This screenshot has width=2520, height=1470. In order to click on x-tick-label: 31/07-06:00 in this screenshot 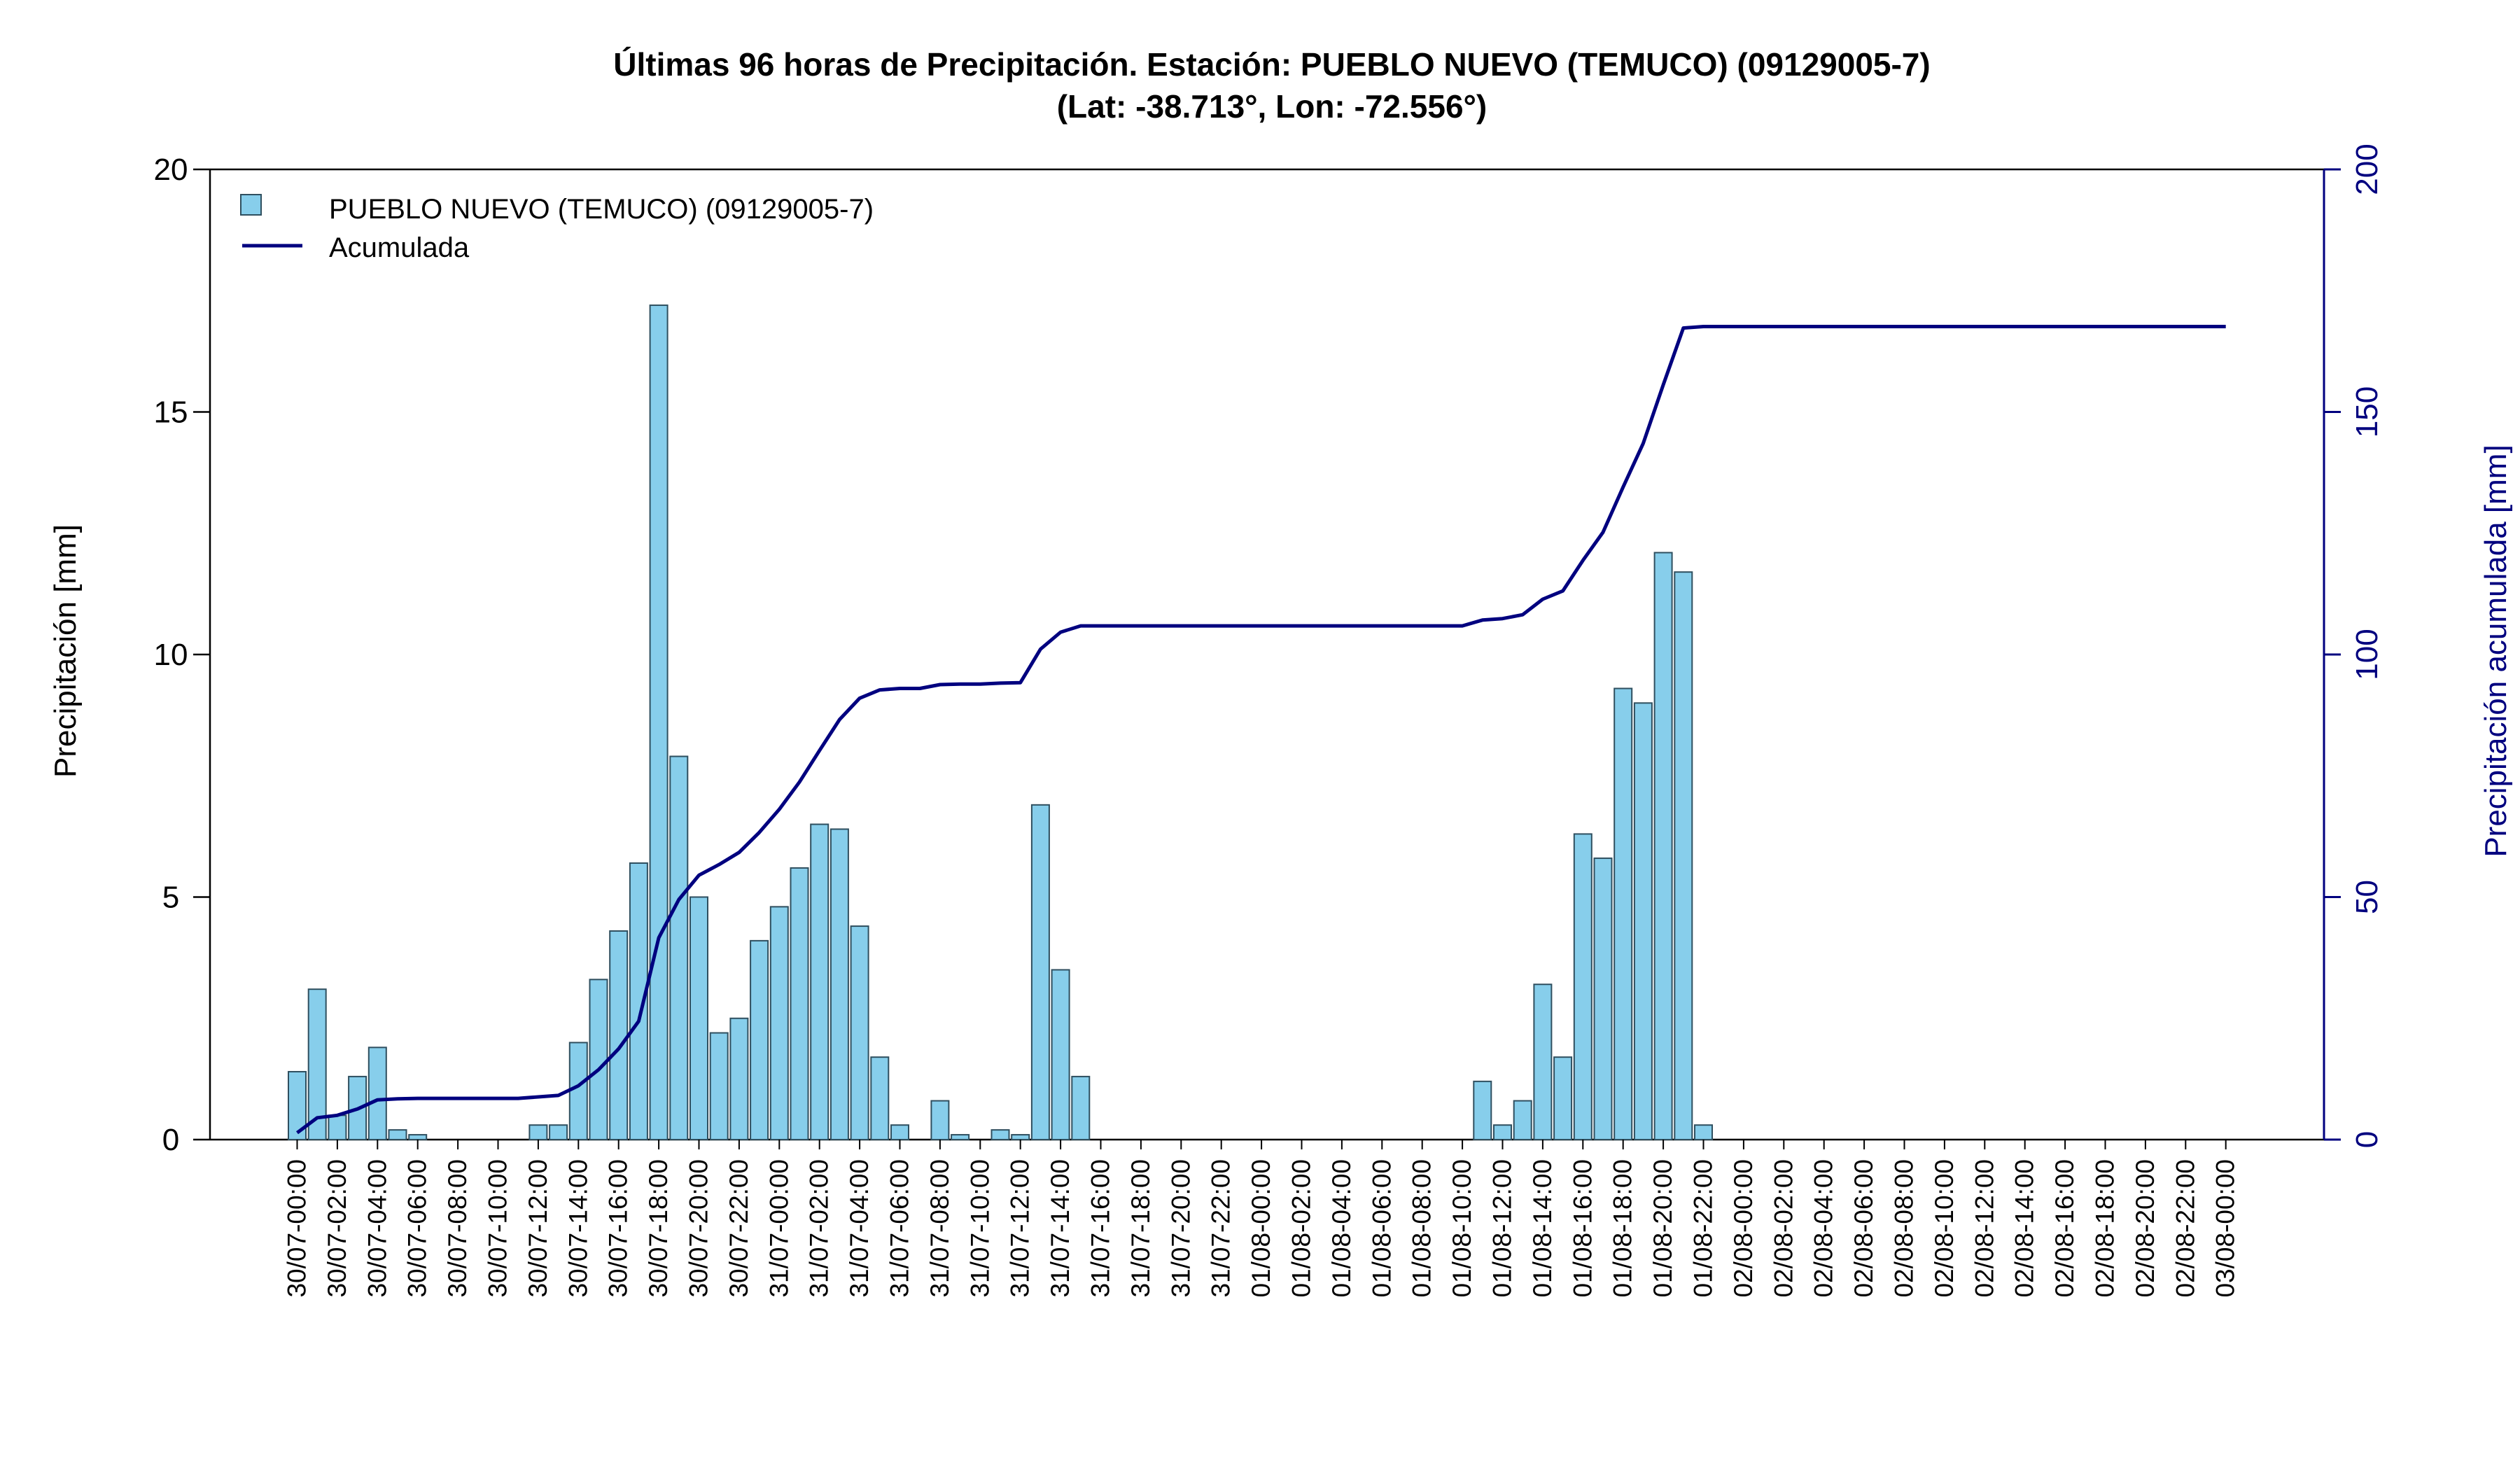, I will do `click(900, 1228)`.